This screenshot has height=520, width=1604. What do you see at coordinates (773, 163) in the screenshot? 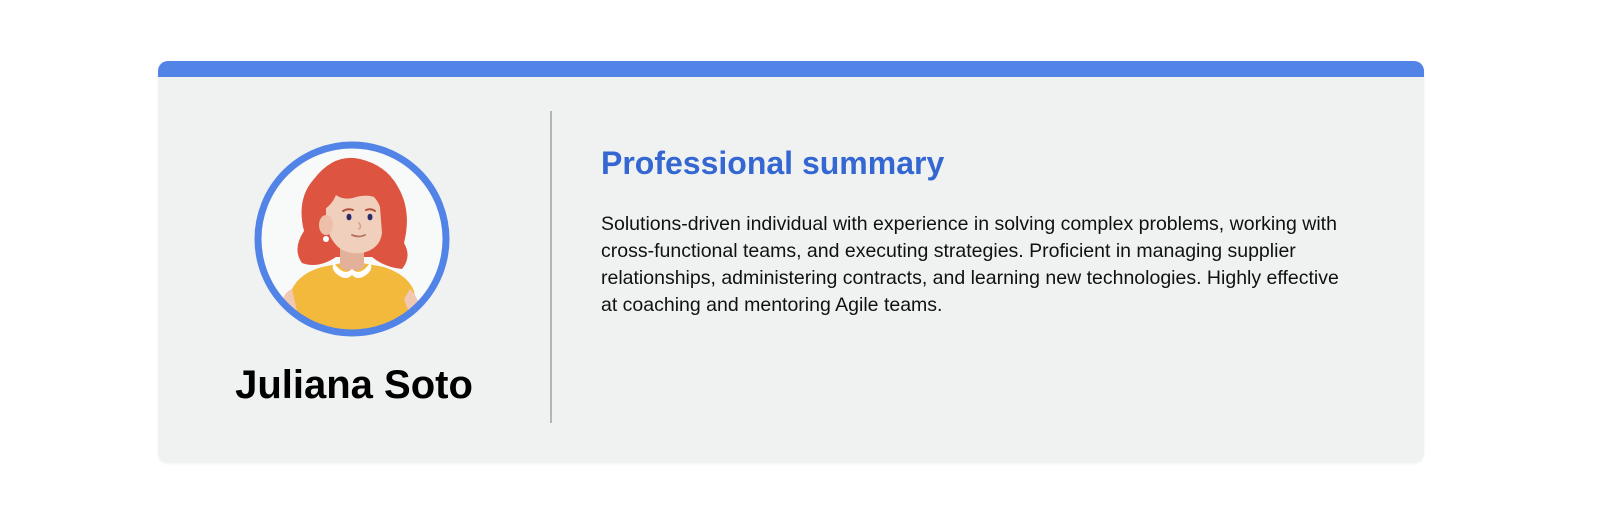
I see `section-title: Professional summary` at bounding box center [773, 163].